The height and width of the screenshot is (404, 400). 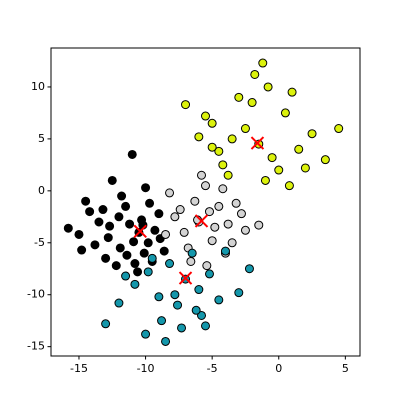 What do you see at coordinates (39, 242) in the screenshot?
I see `y-tick-label: -5` at bounding box center [39, 242].